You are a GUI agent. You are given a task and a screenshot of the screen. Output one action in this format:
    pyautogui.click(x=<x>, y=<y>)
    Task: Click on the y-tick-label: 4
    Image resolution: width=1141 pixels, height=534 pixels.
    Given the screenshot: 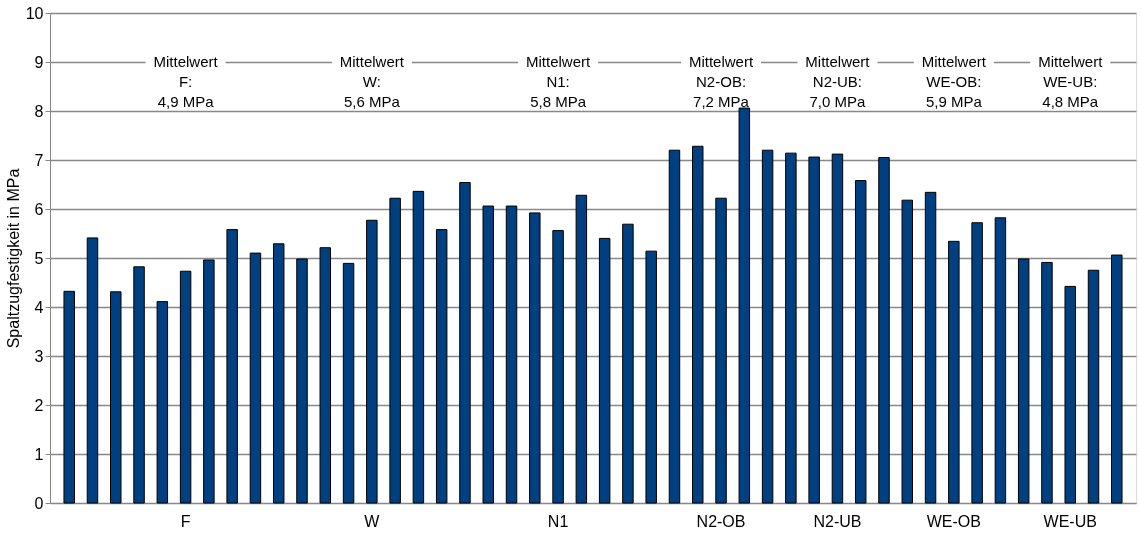 What is the action you would take?
    pyautogui.click(x=39, y=307)
    